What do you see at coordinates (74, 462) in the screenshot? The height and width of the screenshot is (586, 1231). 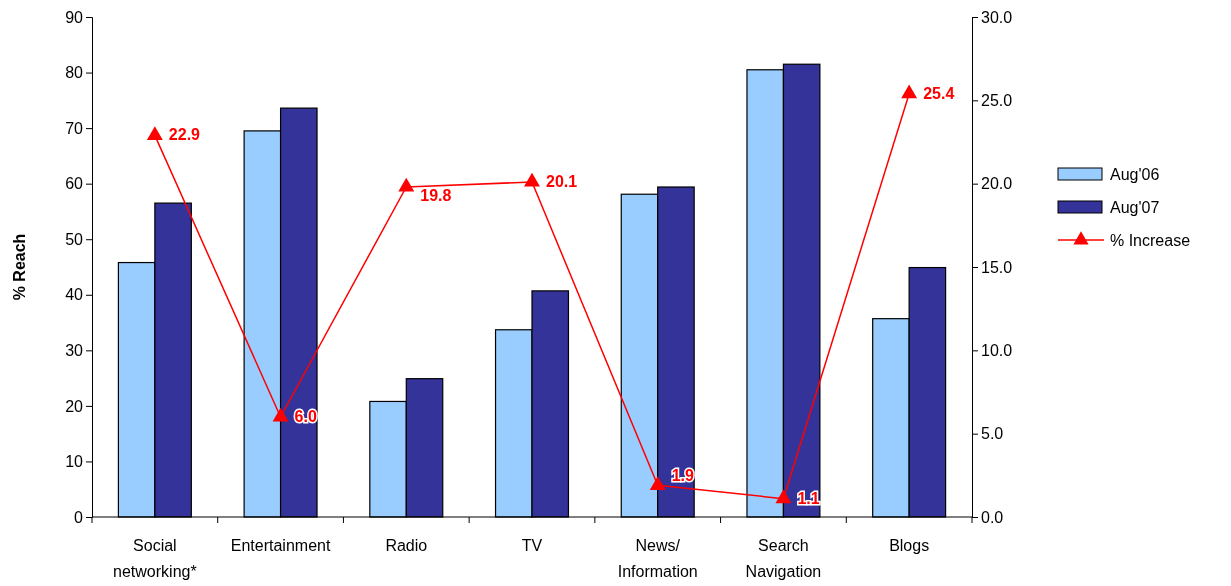 I see `y-tick-label: 10` at bounding box center [74, 462].